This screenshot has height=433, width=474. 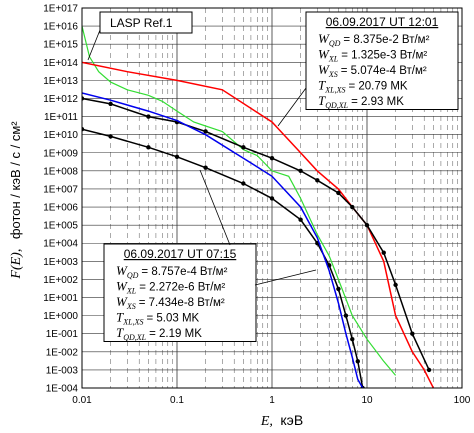 What do you see at coordinates (372, 70) in the screenshot?
I see `annotation-1201-line: WXS = 5.074e-4 Вт/м²` at bounding box center [372, 70].